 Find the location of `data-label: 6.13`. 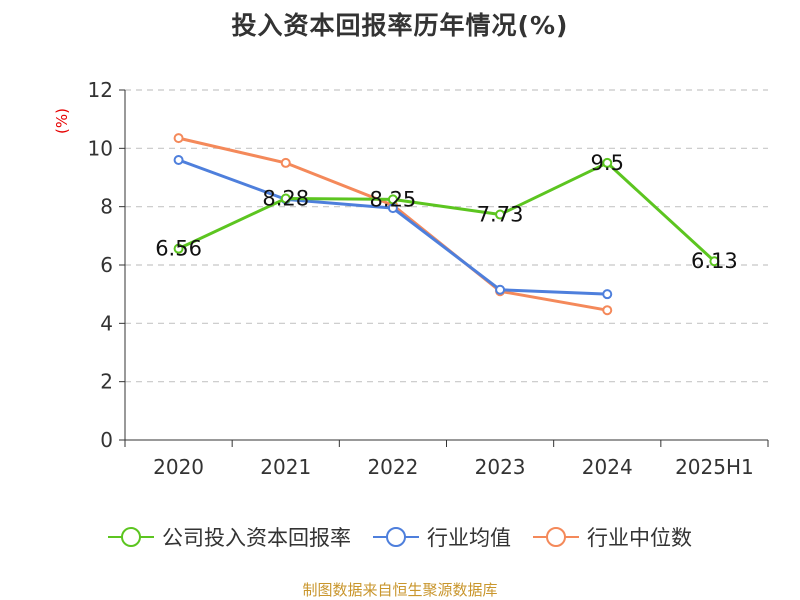

data-label: 6.13 is located at coordinates (714, 261).